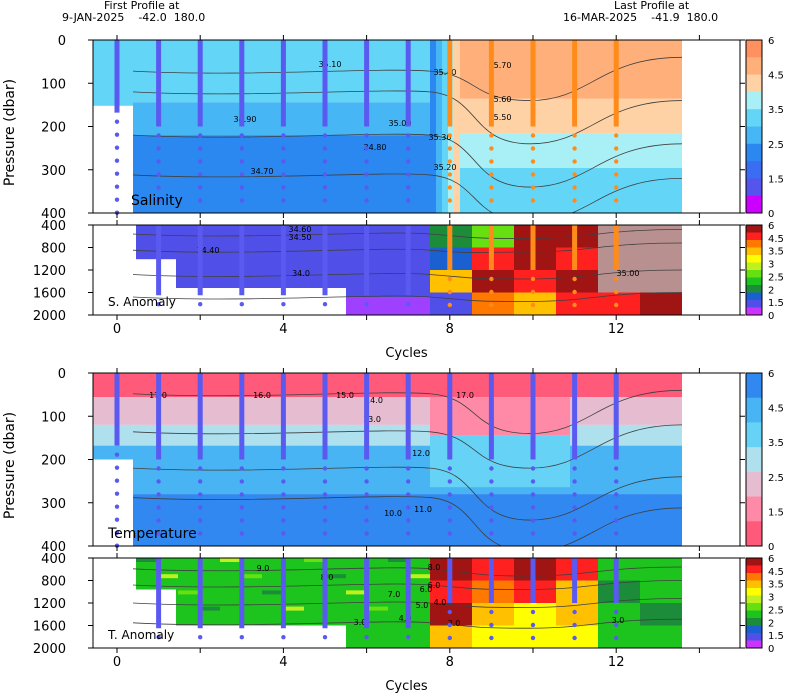 The width and height of the screenshot is (800, 700). What do you see at coordinates (117, 662) in the screenshot?
I see `x-tick-label: 0` at bounding box center [117, 662].